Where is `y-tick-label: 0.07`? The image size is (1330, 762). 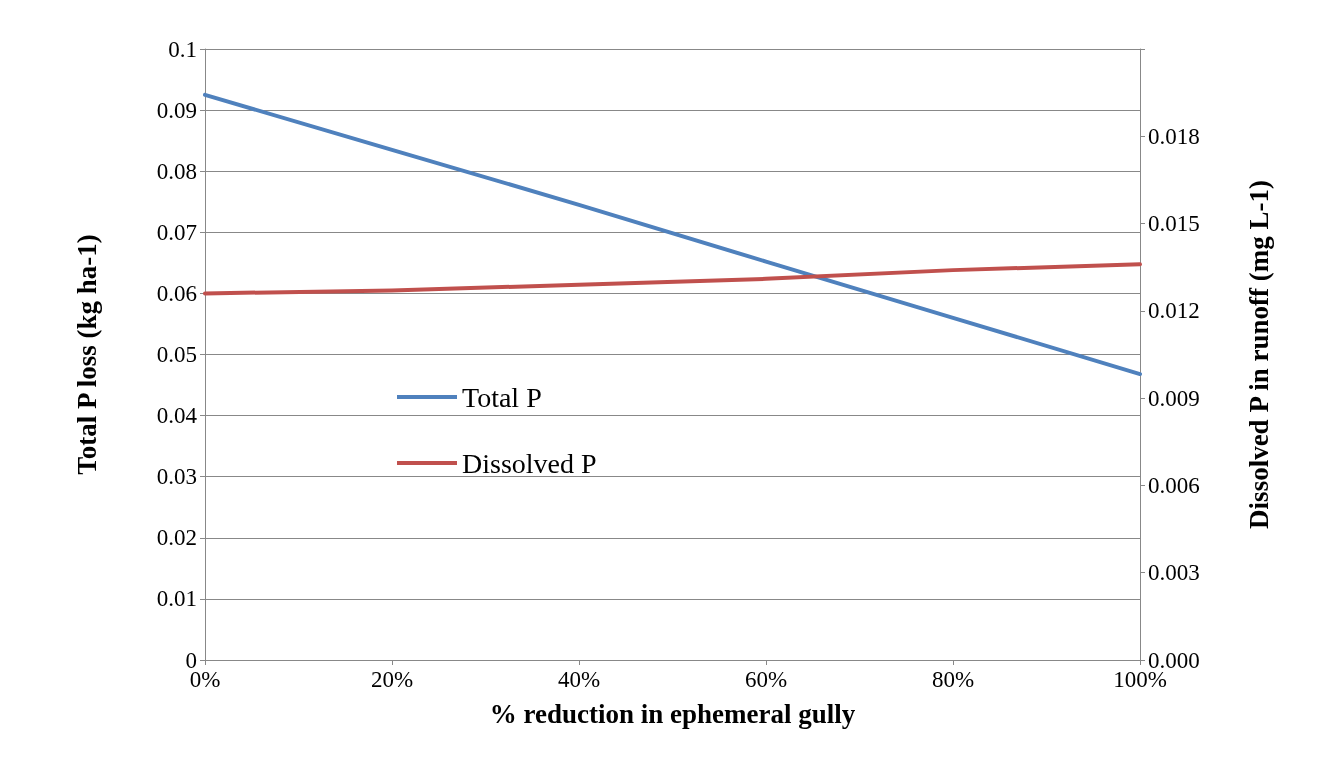 y-tick-label: 0.07 is located at coordinates (176, 232).